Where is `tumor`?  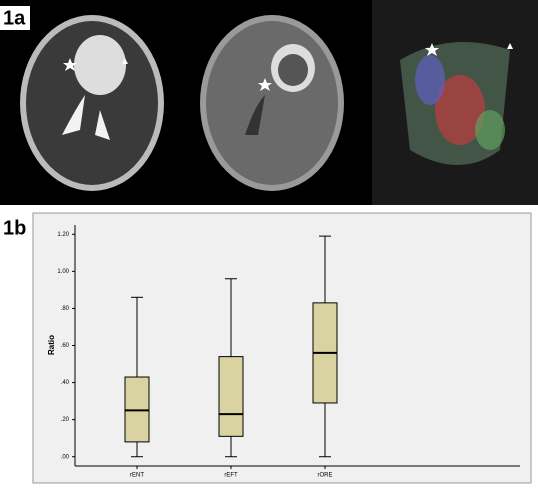
tumor is located at coordinates (100, 65).